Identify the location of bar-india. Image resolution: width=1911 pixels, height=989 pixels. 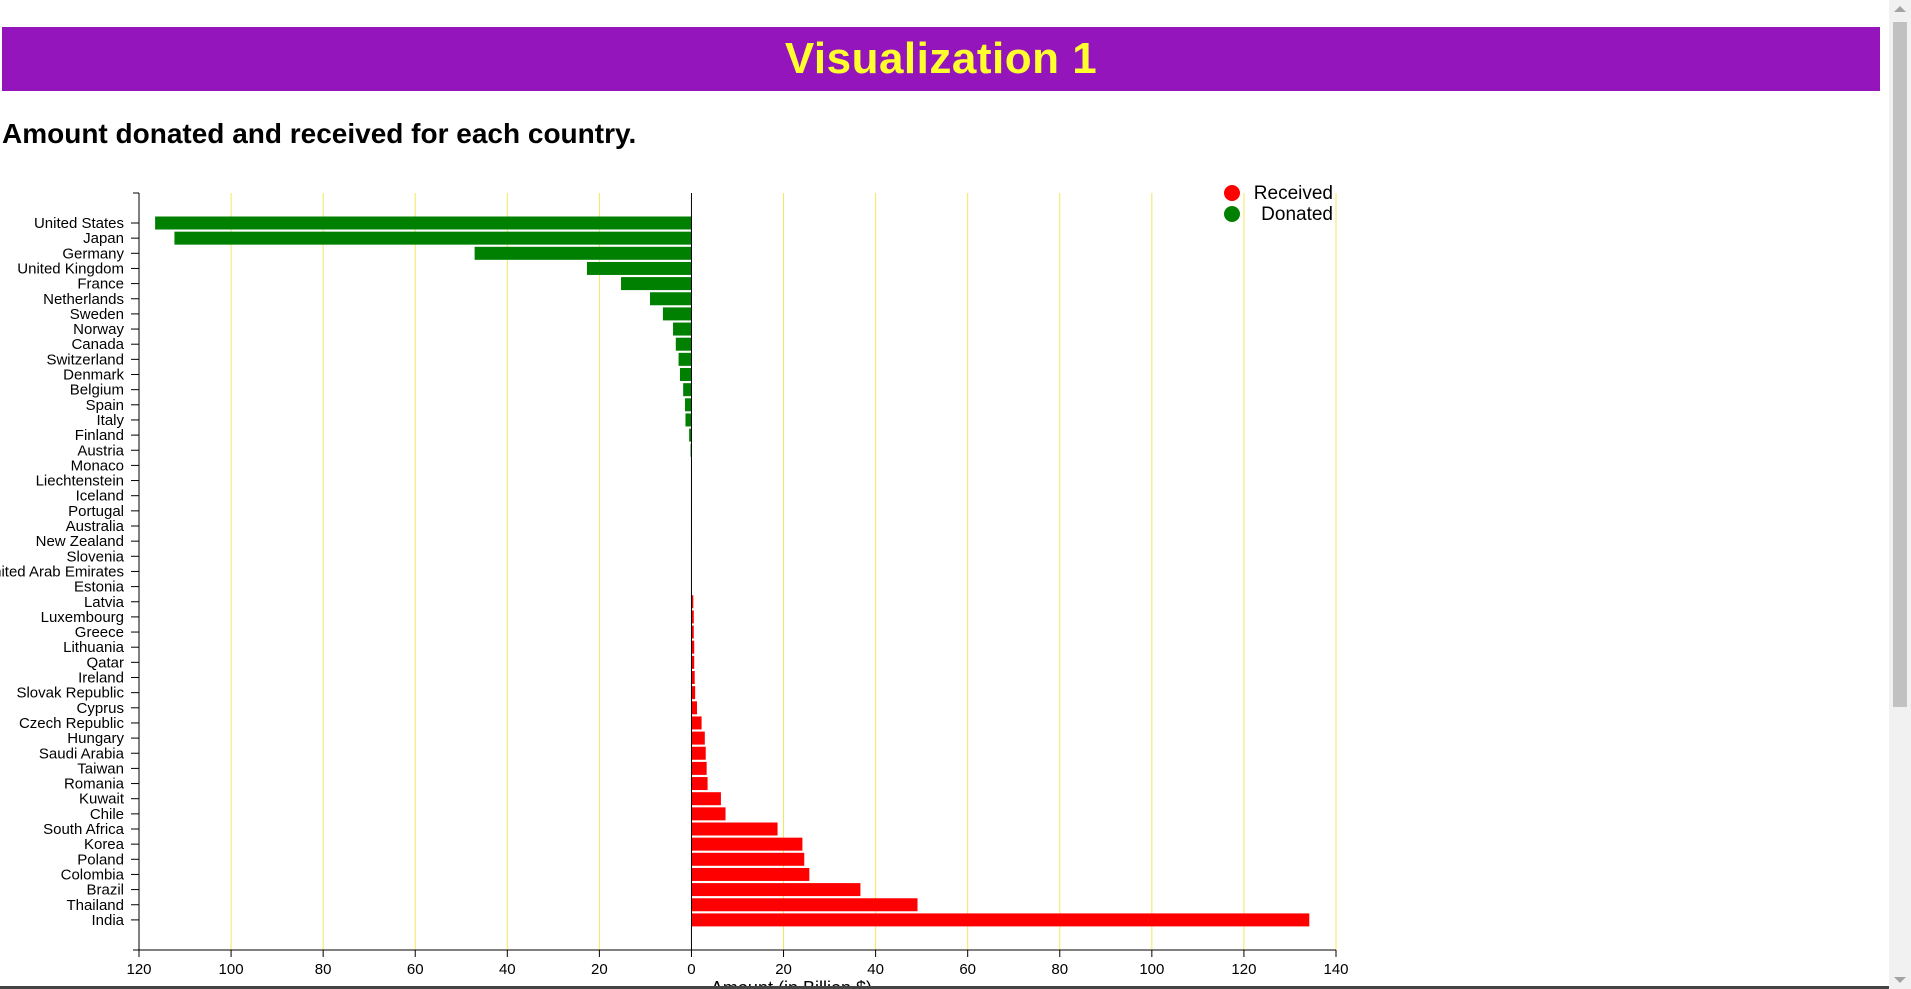
(1000, 920).